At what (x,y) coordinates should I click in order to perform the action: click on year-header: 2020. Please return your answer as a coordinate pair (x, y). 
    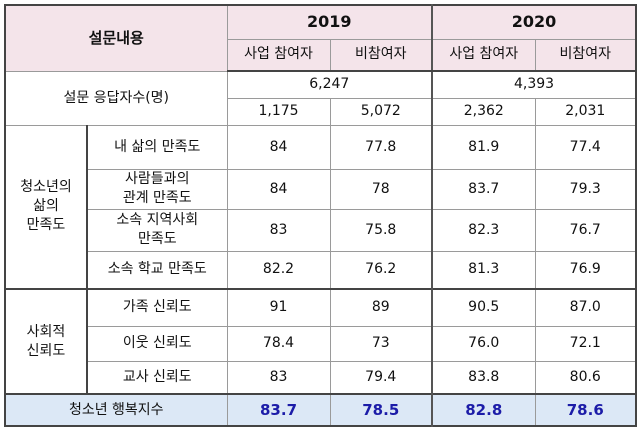
    Looking at the image, I should click on (534, 22).